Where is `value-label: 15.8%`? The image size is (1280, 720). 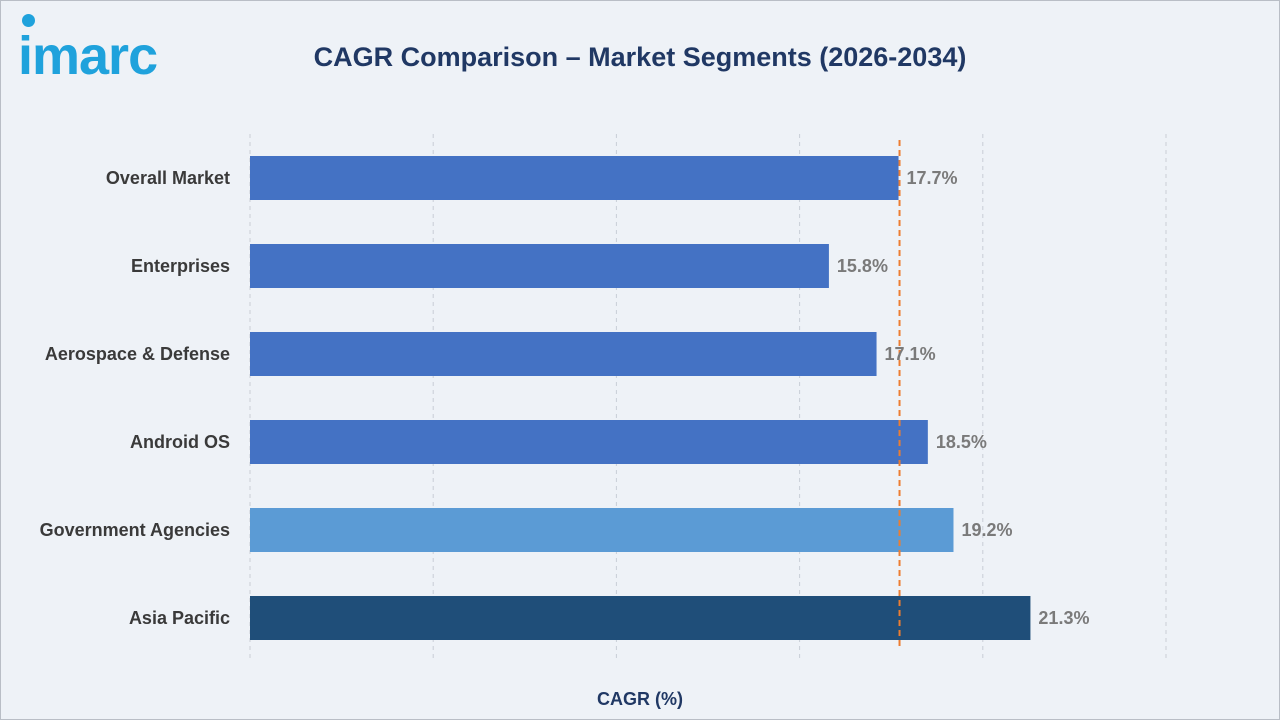
value-label: 15.8% is located at coordinates (862, 266).